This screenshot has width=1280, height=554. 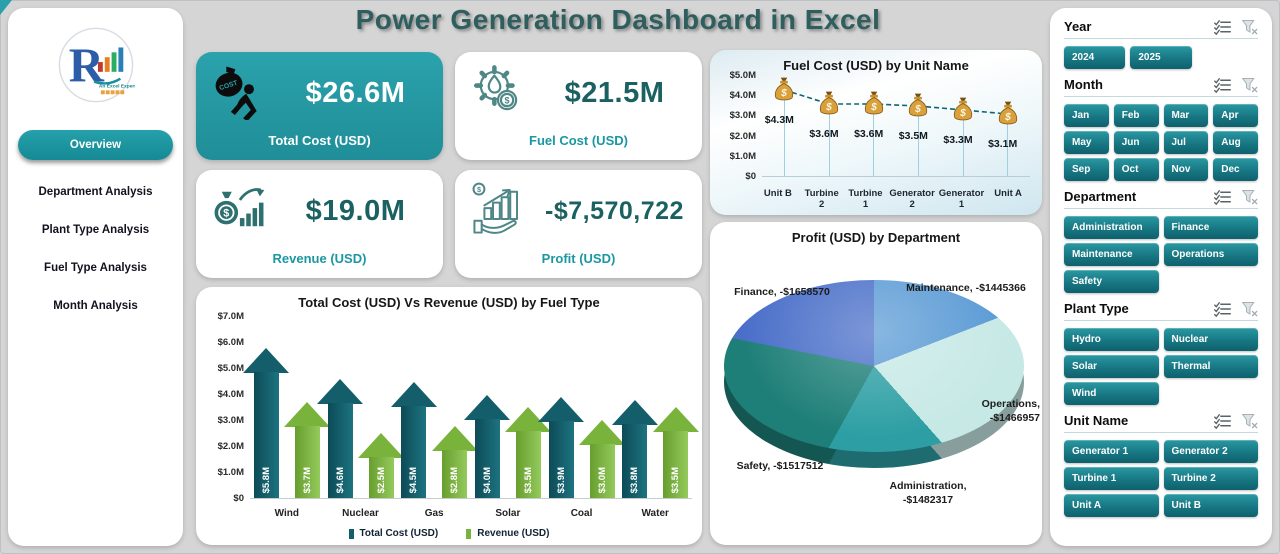 What do you see at coordinates (675, 452) in the screenshot?
I see `bar-revenue-usd-water: $3.5M` at bounding box center [675, 452].